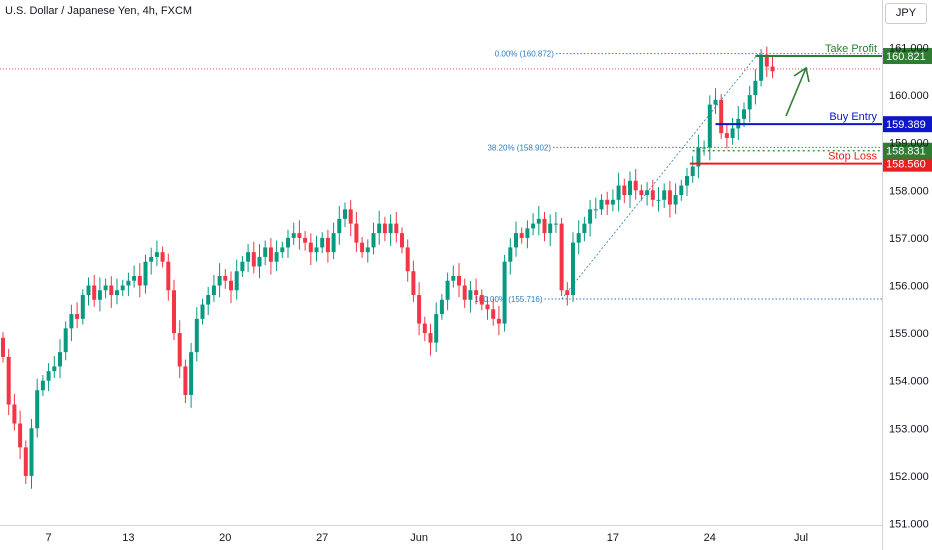 The height and width of the screenshot is (550, 932). I want to click on currency-button: JPY, so click(906, 13).